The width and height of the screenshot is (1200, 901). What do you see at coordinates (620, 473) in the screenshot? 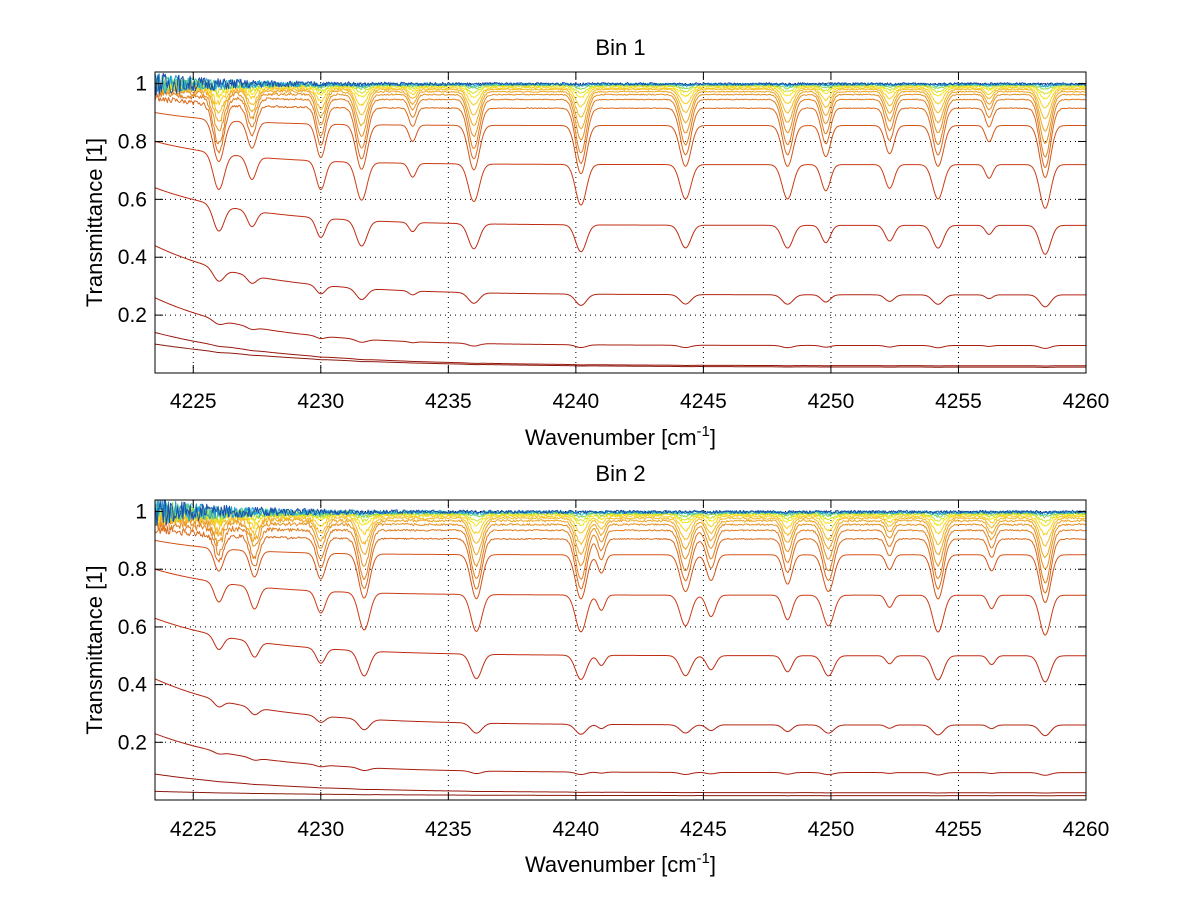
I see `chart-title: Bin 2` at bounding box center [620, 473].